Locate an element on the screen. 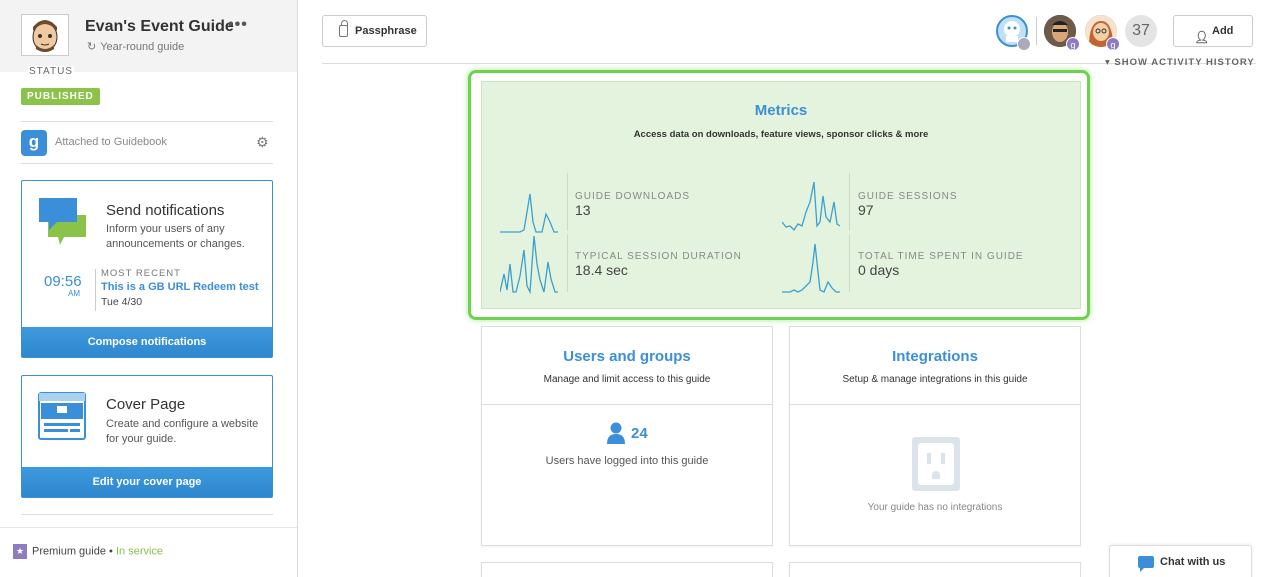 This screenshot has width=1276, height=577. cover-page-title: Cover Page is located at coordinates (146, 404).